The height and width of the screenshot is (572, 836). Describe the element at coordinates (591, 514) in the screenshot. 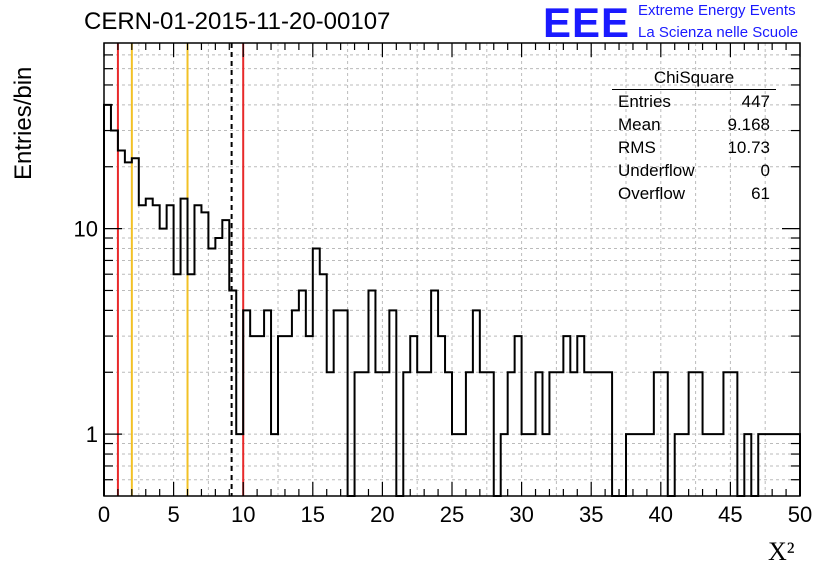

I see `x-tick-label: 35` at that location.